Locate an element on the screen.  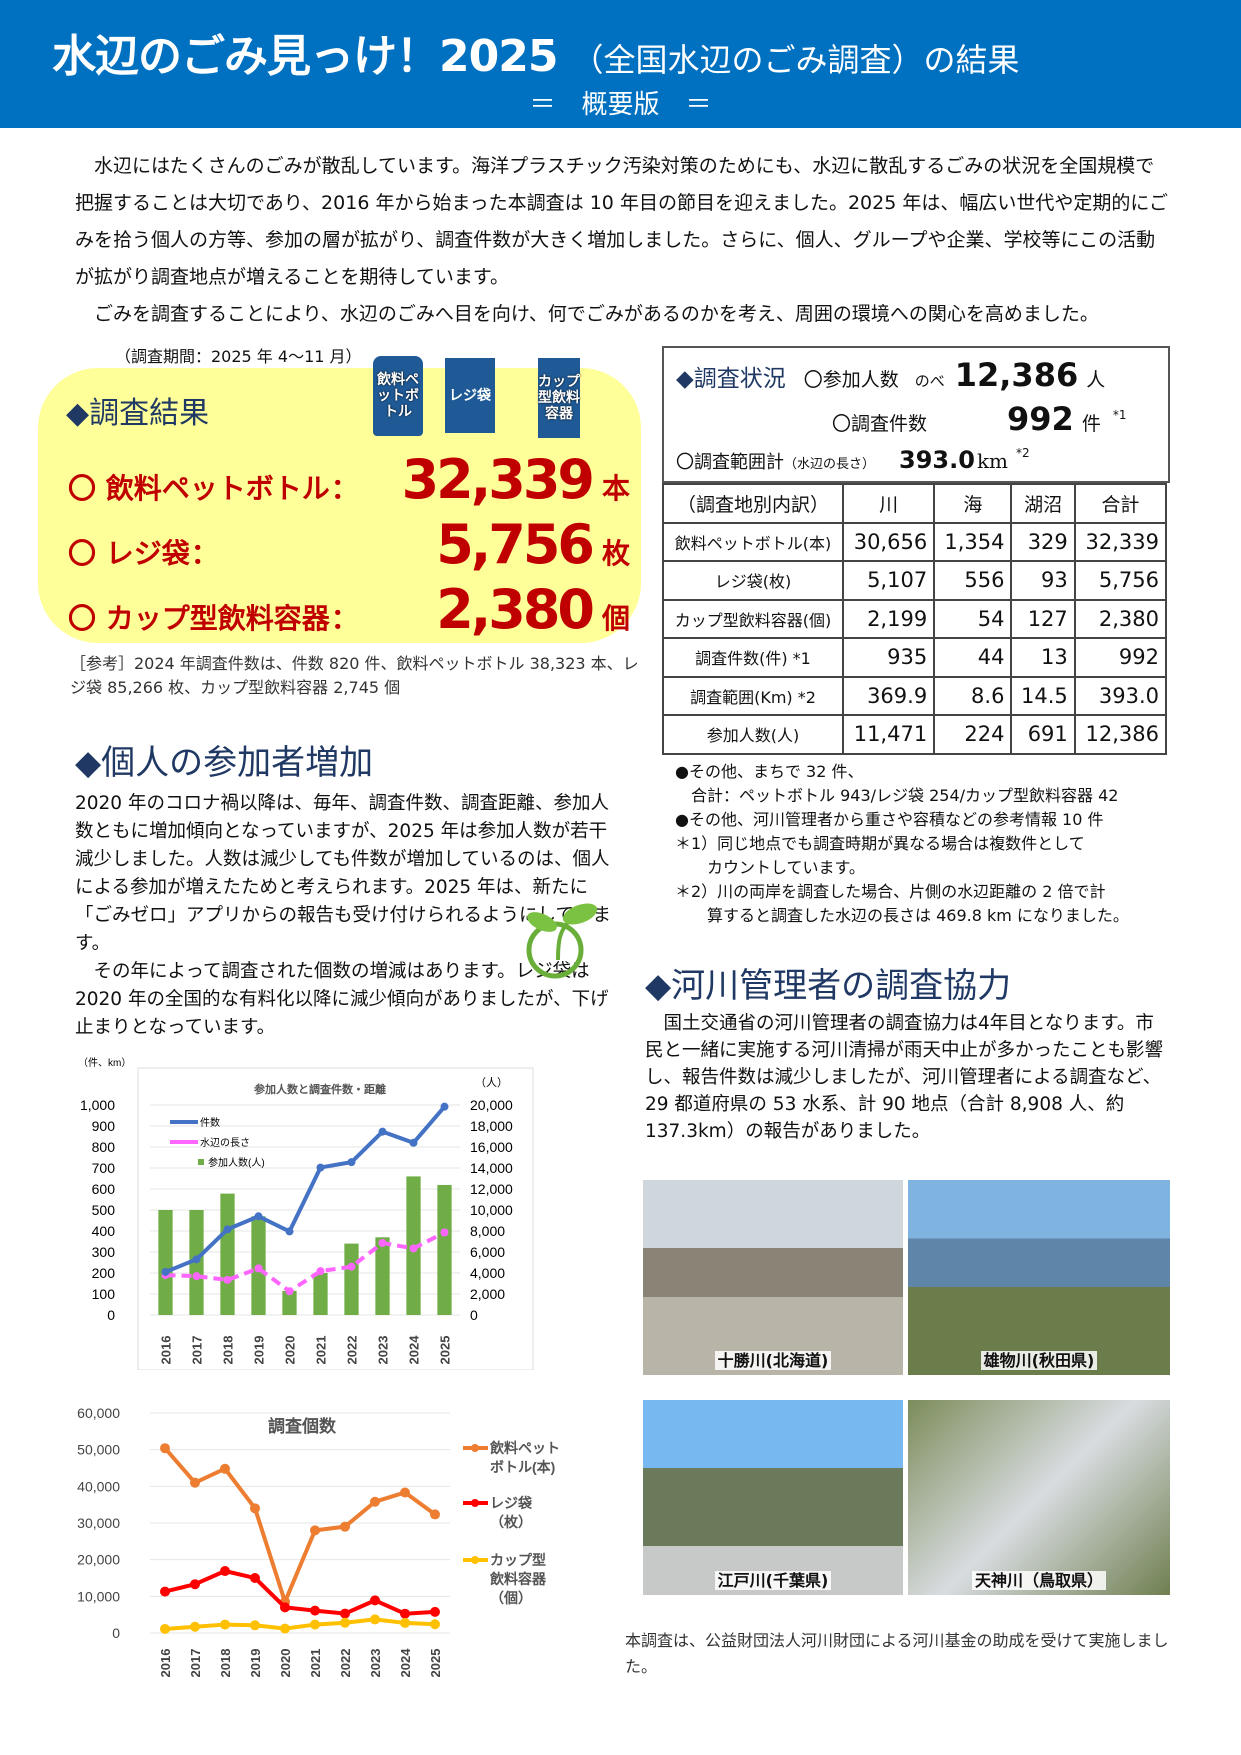
table-row: 飲料ペットボトル(本) 30,656 1,354 329 32,339 is located at coordinates (915, 541).